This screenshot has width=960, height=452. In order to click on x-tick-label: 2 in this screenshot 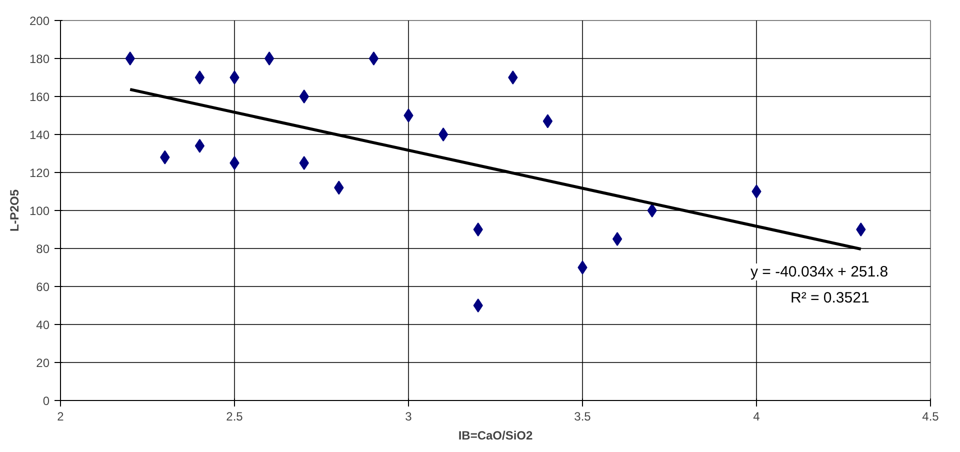, I will do `click(60, 417)`.